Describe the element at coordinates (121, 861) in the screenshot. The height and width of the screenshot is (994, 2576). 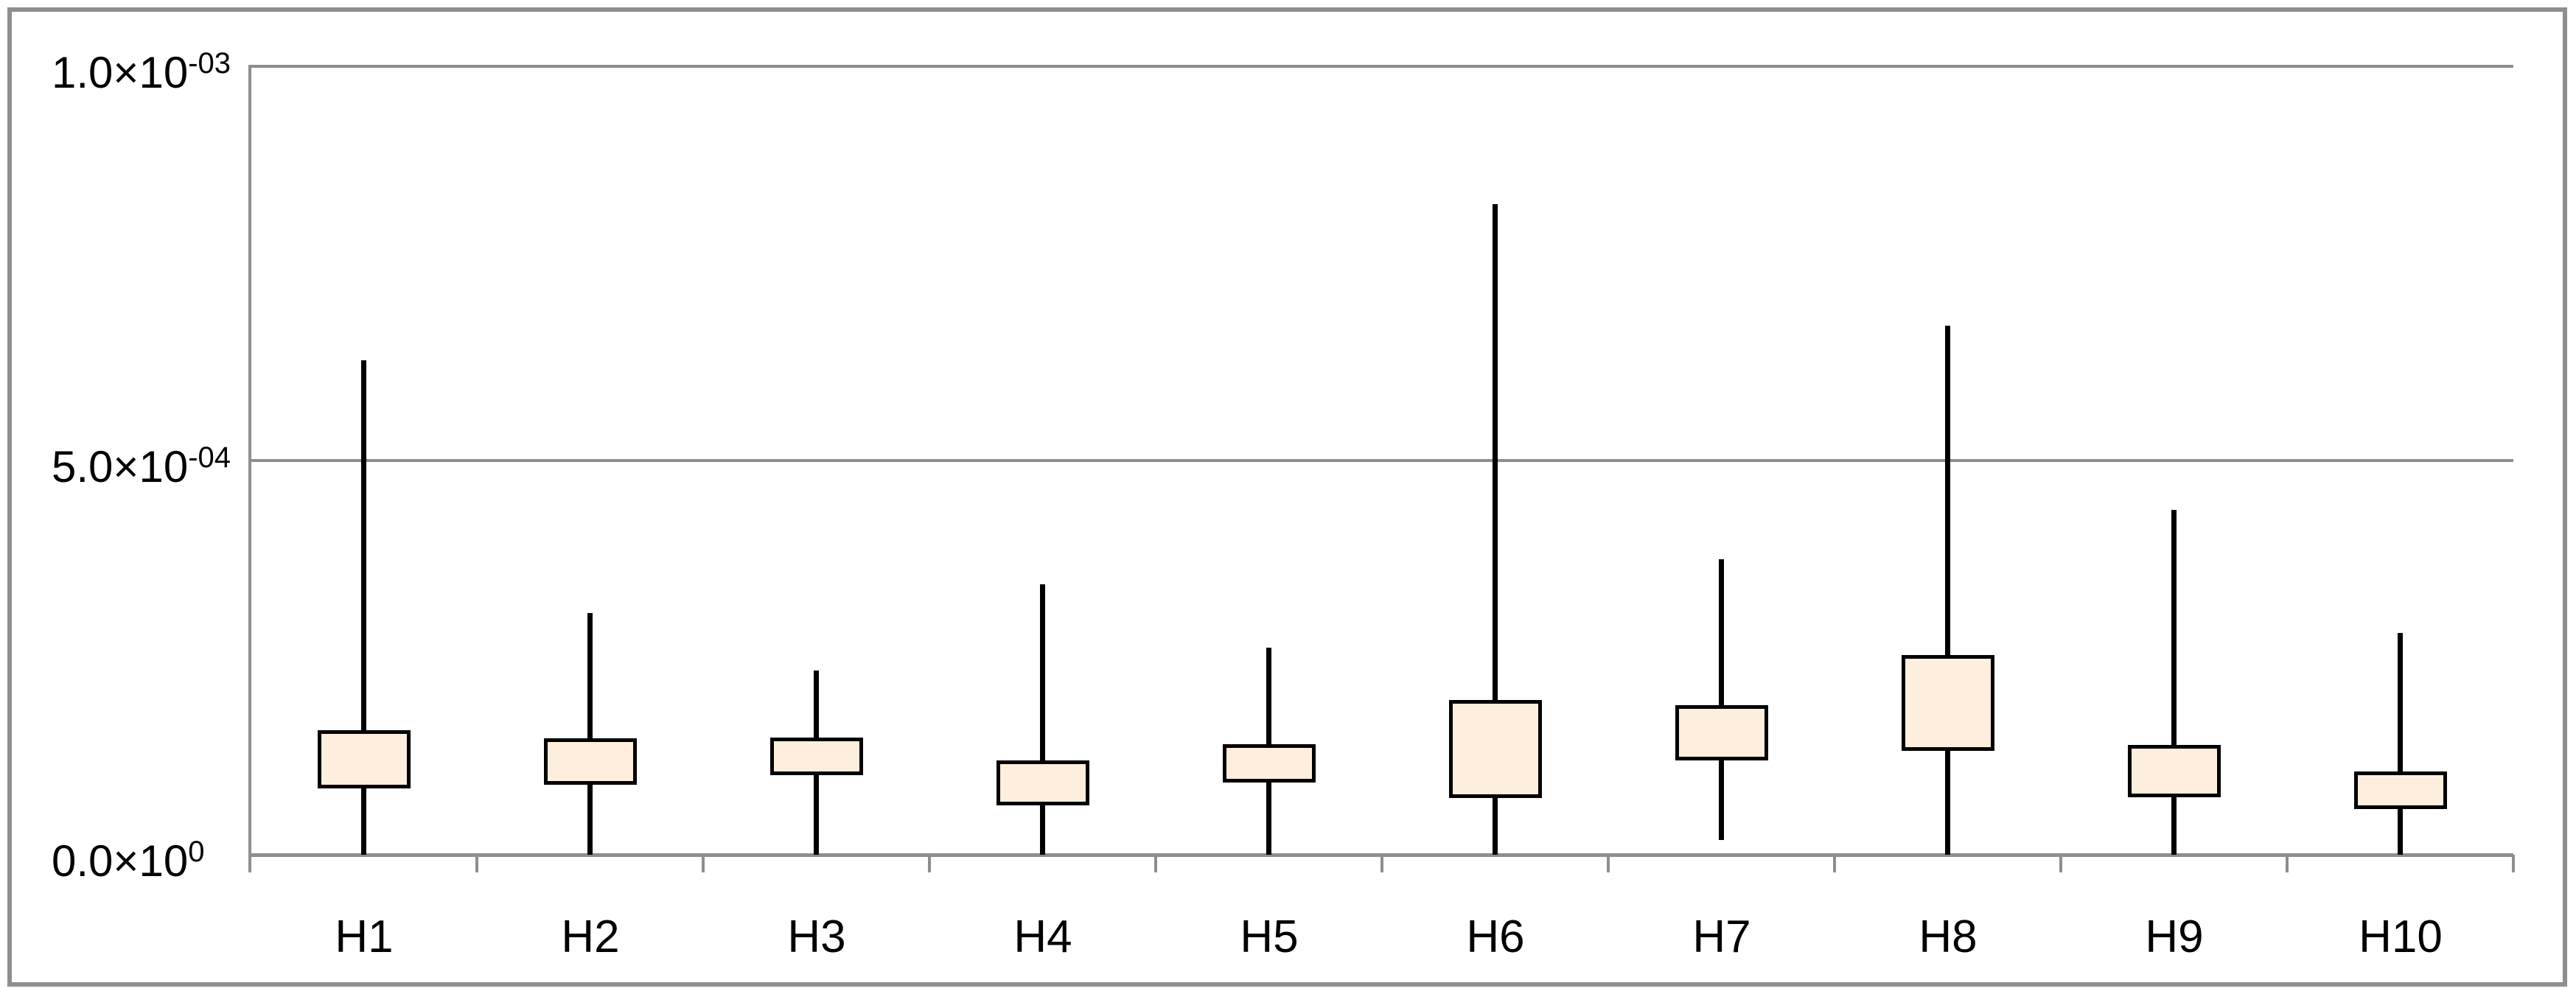
I see `y-tick-base: 0.0×10` at that location.